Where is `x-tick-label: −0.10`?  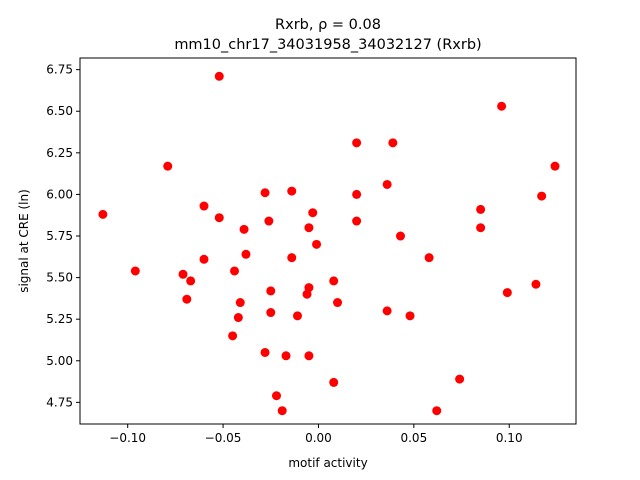 x-tick-label: −0.10 is located at coordinates (127, 438).